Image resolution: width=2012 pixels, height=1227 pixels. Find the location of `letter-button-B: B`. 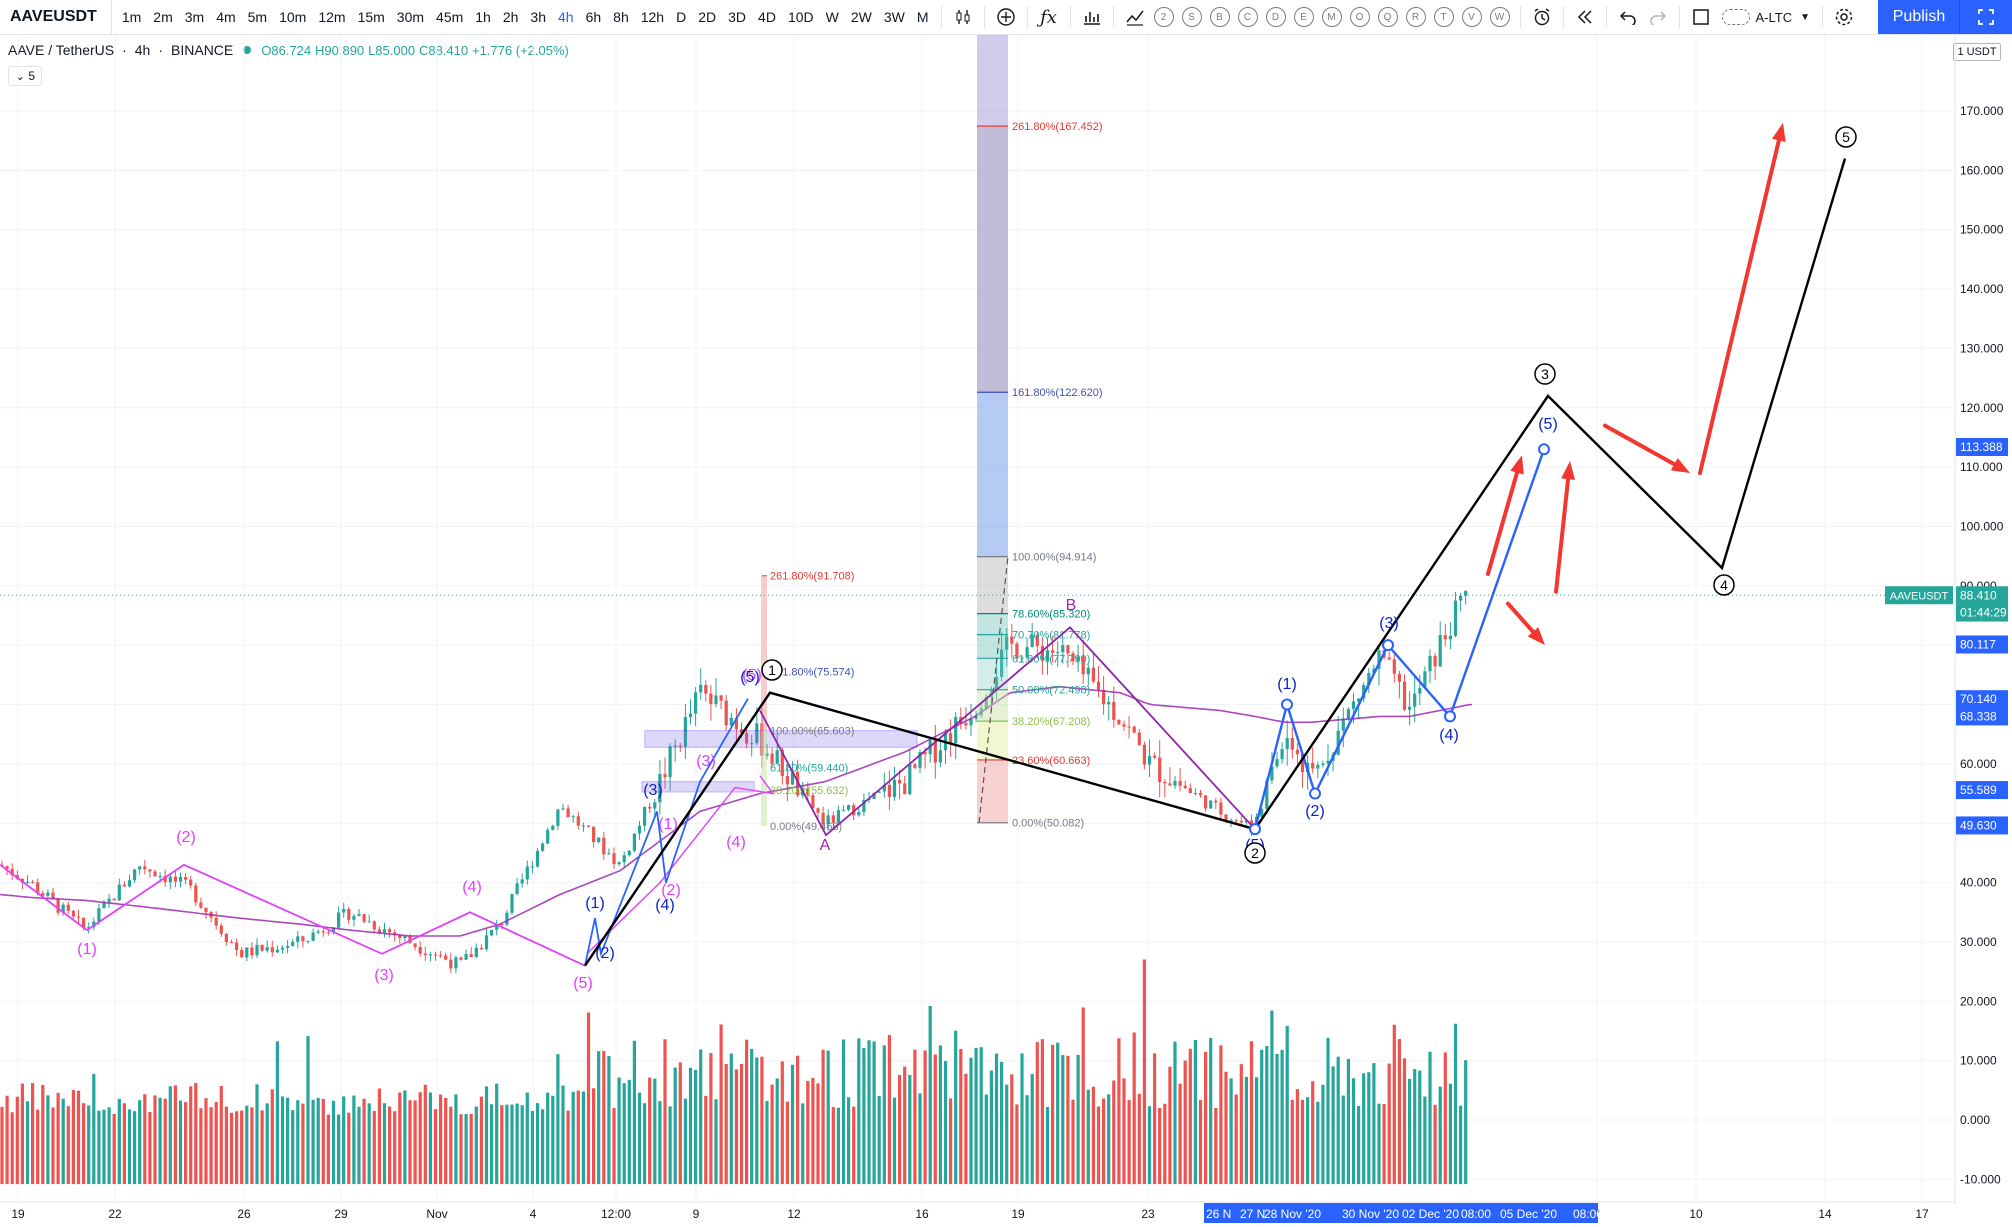

letter-button-B: B is located at coordinates (1219, 17).